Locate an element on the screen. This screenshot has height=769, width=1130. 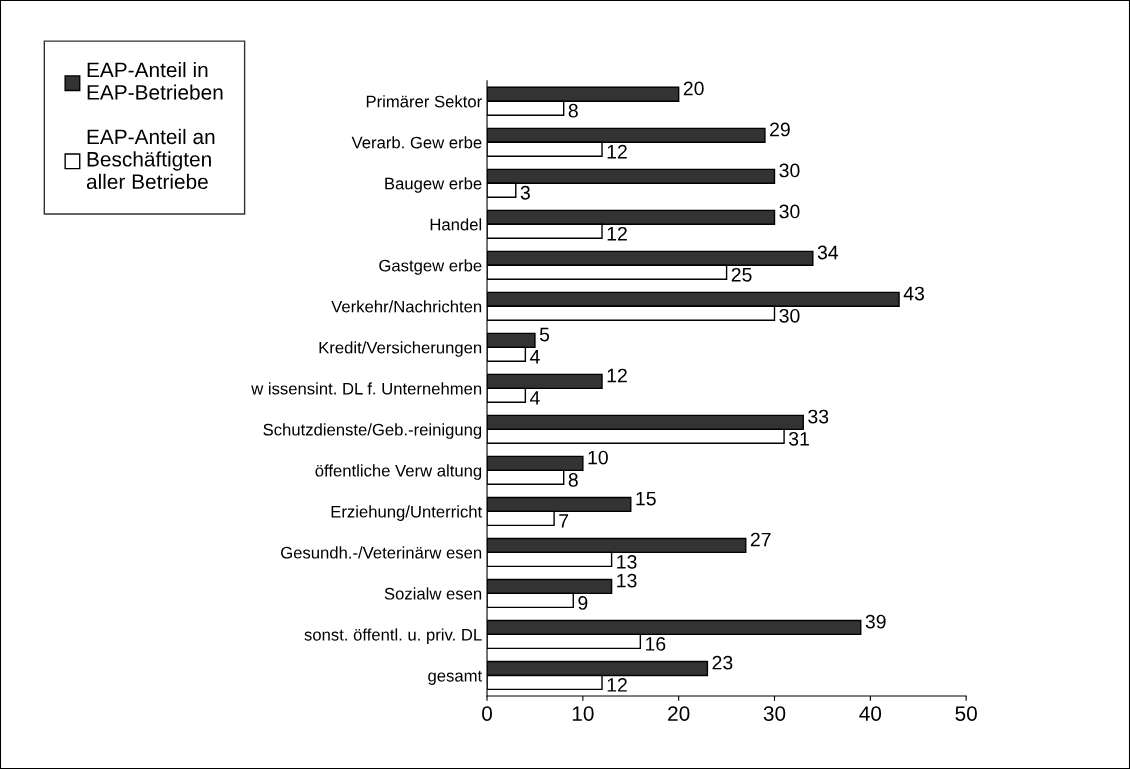
data-label: 25 is located at coordinates (741, 274).